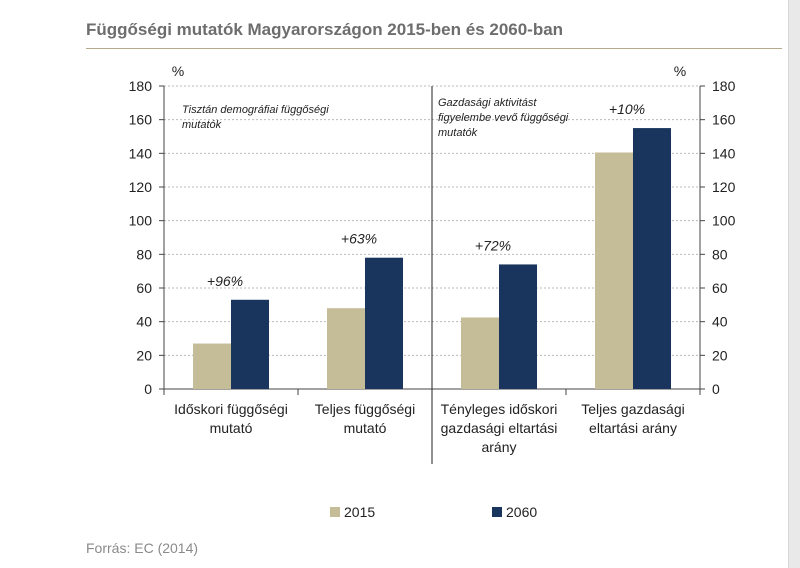 The height and width of the screenshot is (568, 800). What do you see at coordinates (141, 153) in the screenshot?
I see `y-tick-label-left: 140` at bounding box center [141, 153].